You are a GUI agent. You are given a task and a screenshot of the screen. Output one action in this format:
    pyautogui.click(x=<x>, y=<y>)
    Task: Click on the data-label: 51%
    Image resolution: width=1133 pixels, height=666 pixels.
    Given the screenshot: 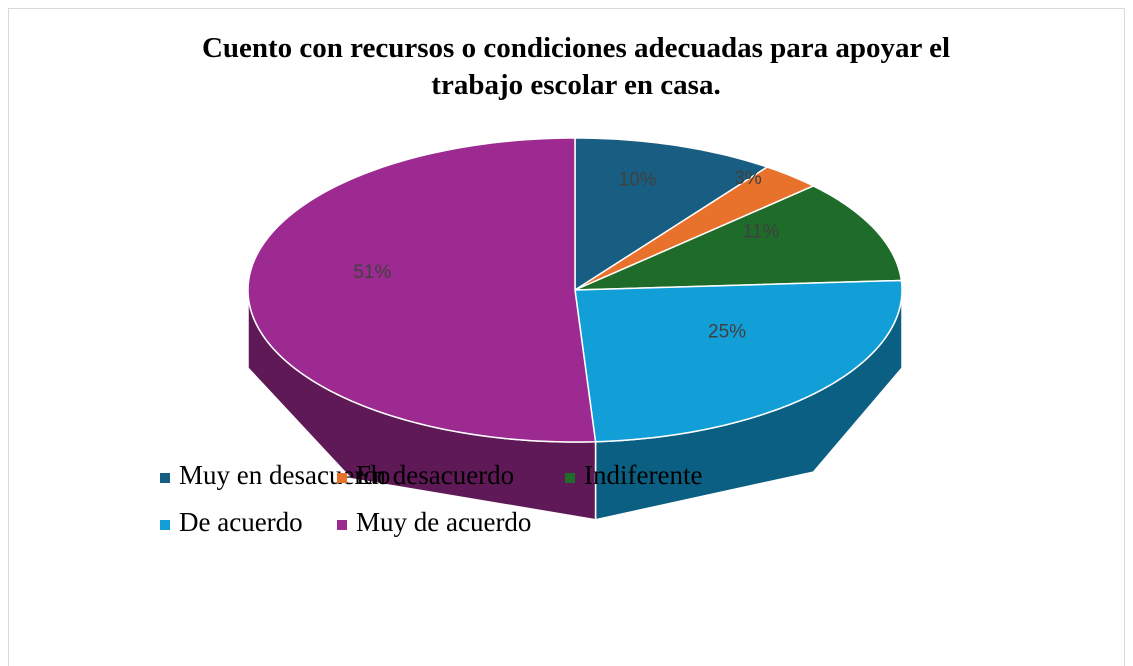 What is the action you would take?
    pyautogui.click(x=372, y=272)
    